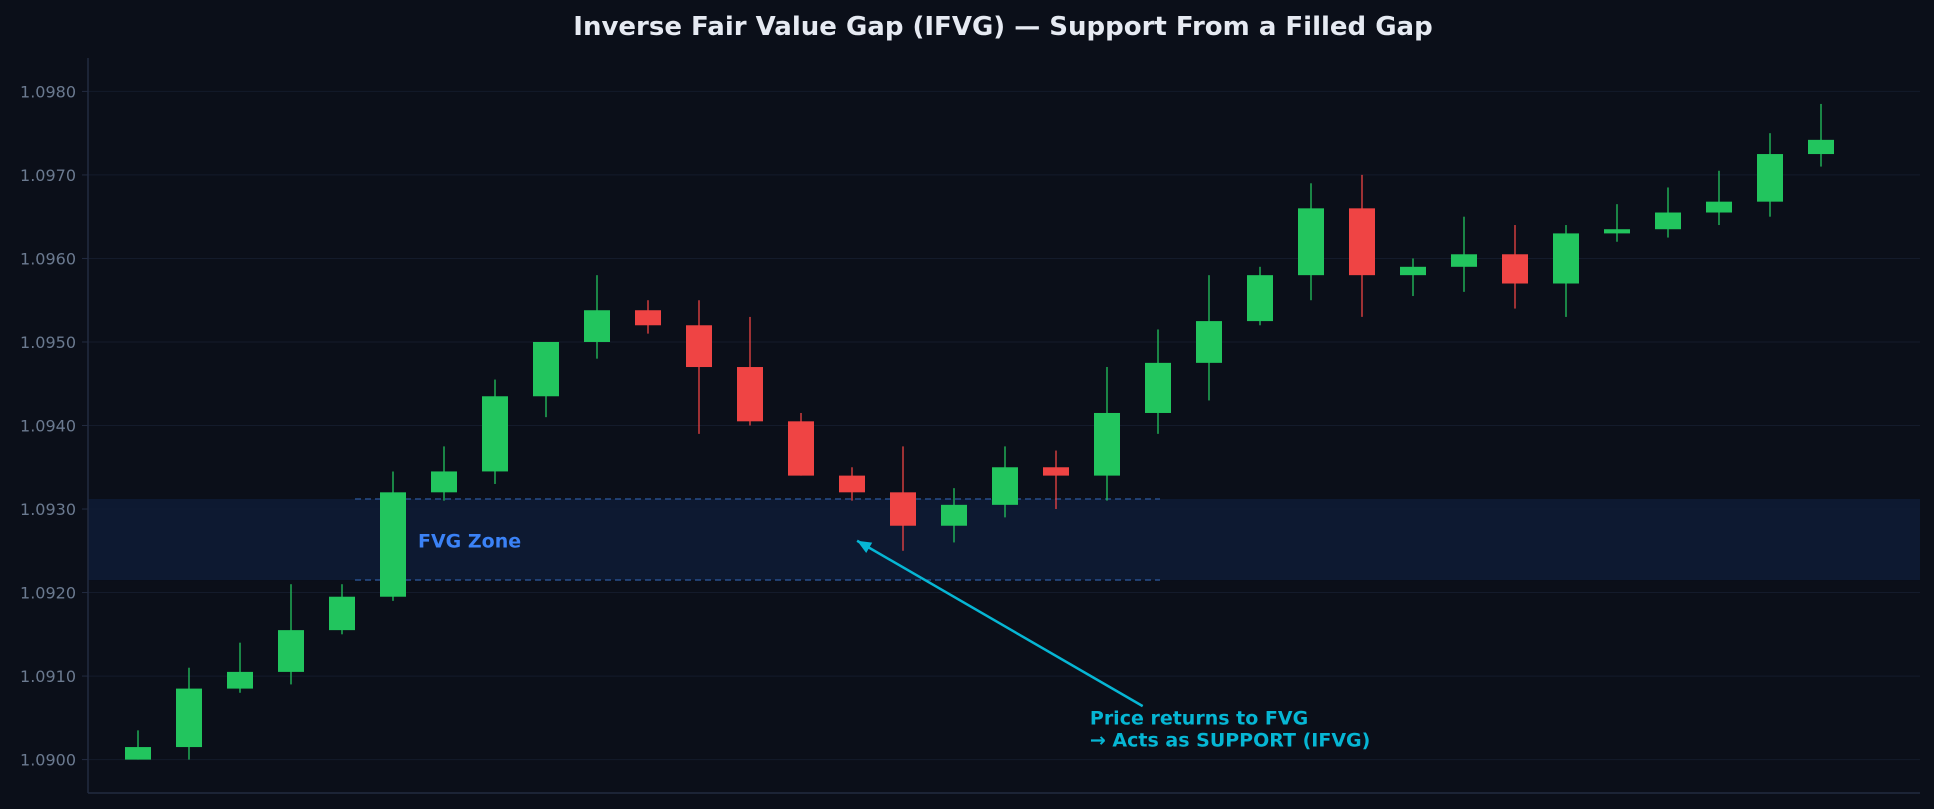 Image resolution: width=1934 pixels, height=809 pixels. I want to click on y-tick-label: 1.0910, so click(48, 676).